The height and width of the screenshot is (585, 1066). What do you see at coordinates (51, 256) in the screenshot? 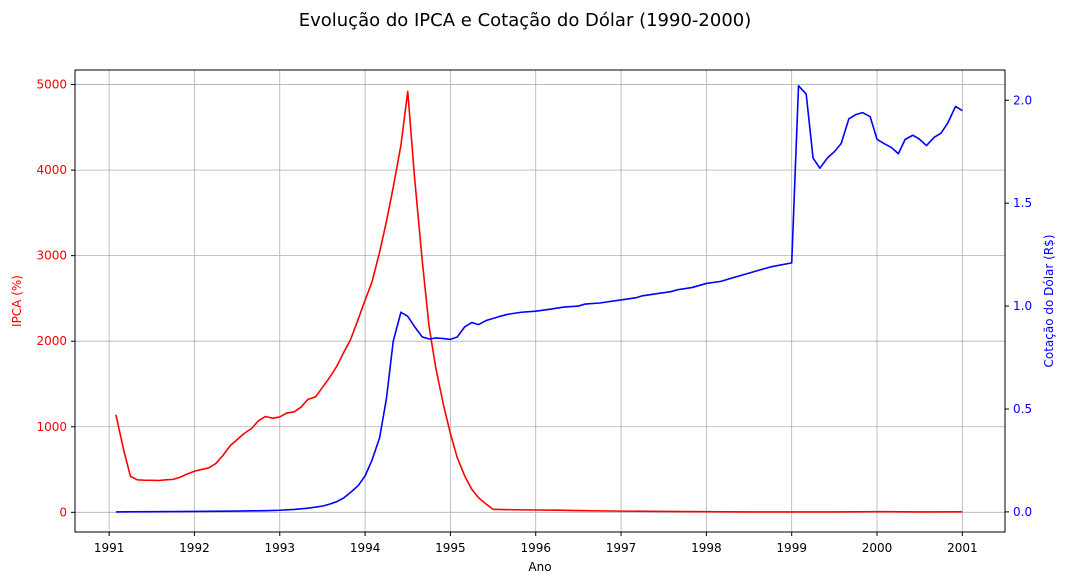
I see `y-left-tick-label: 3000` at bounding box center [51, 256].